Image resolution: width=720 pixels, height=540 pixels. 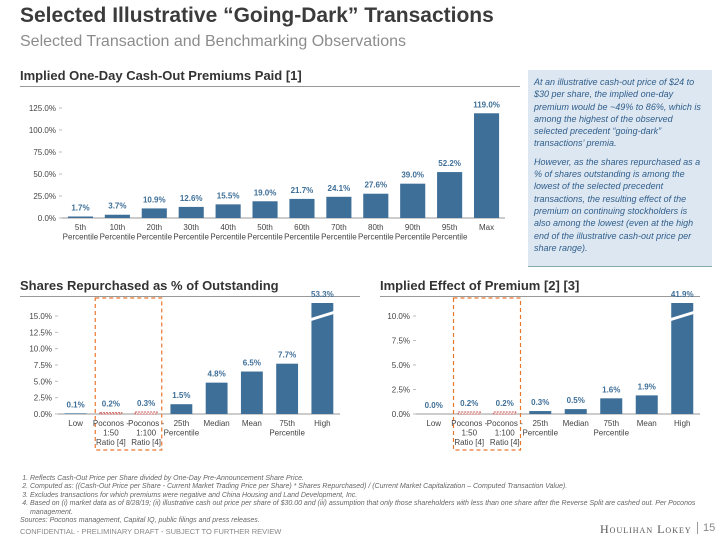 What do you see at coordinates (146, 433) in the screenshot?
I see `x-tick-label: Poconos -1:100 Ratio [4]` at bounding box center [146, 433].